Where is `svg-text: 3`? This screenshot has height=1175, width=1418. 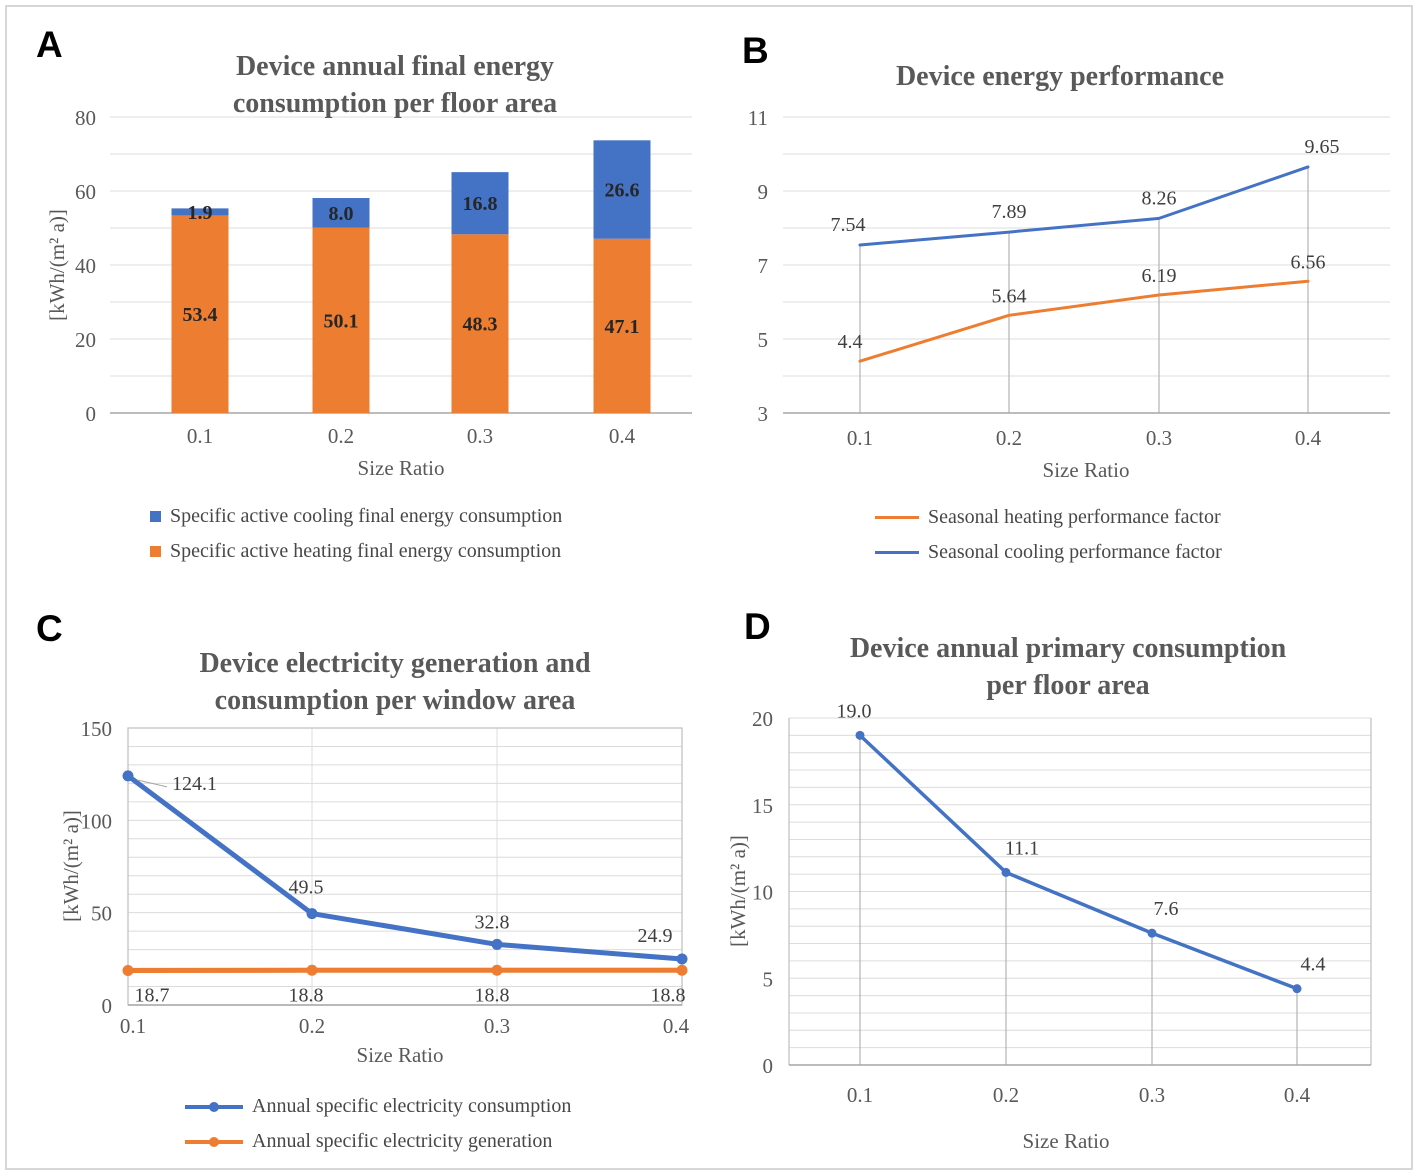 svg-text: 3 is located at coordinates (763, 414).